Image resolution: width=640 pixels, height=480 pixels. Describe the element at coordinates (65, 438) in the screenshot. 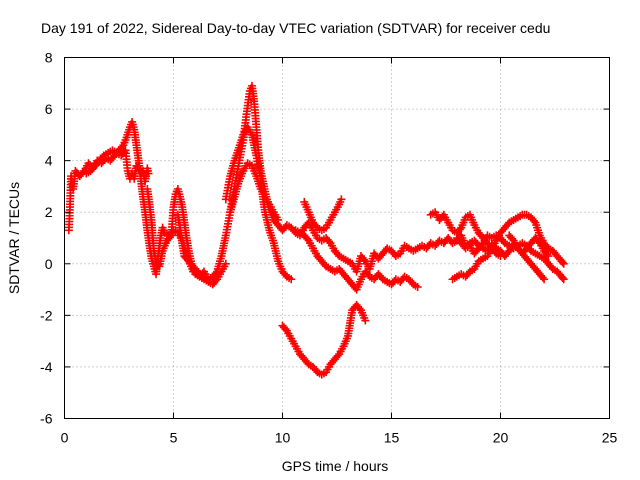

I see `x-tick-label: 0` at that location.